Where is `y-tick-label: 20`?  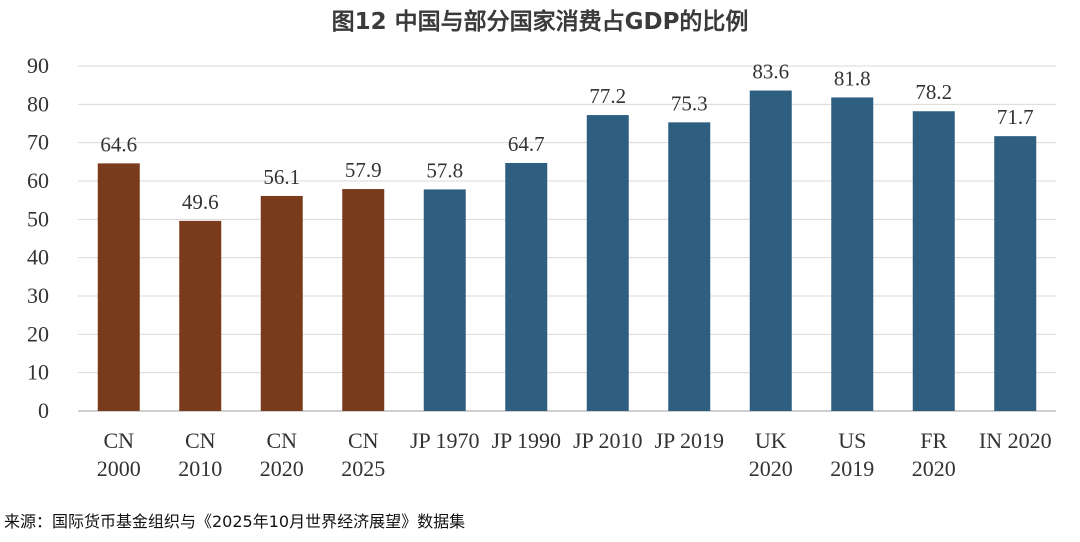
y-tick-label: 20 is located at coordinates (38, 333).